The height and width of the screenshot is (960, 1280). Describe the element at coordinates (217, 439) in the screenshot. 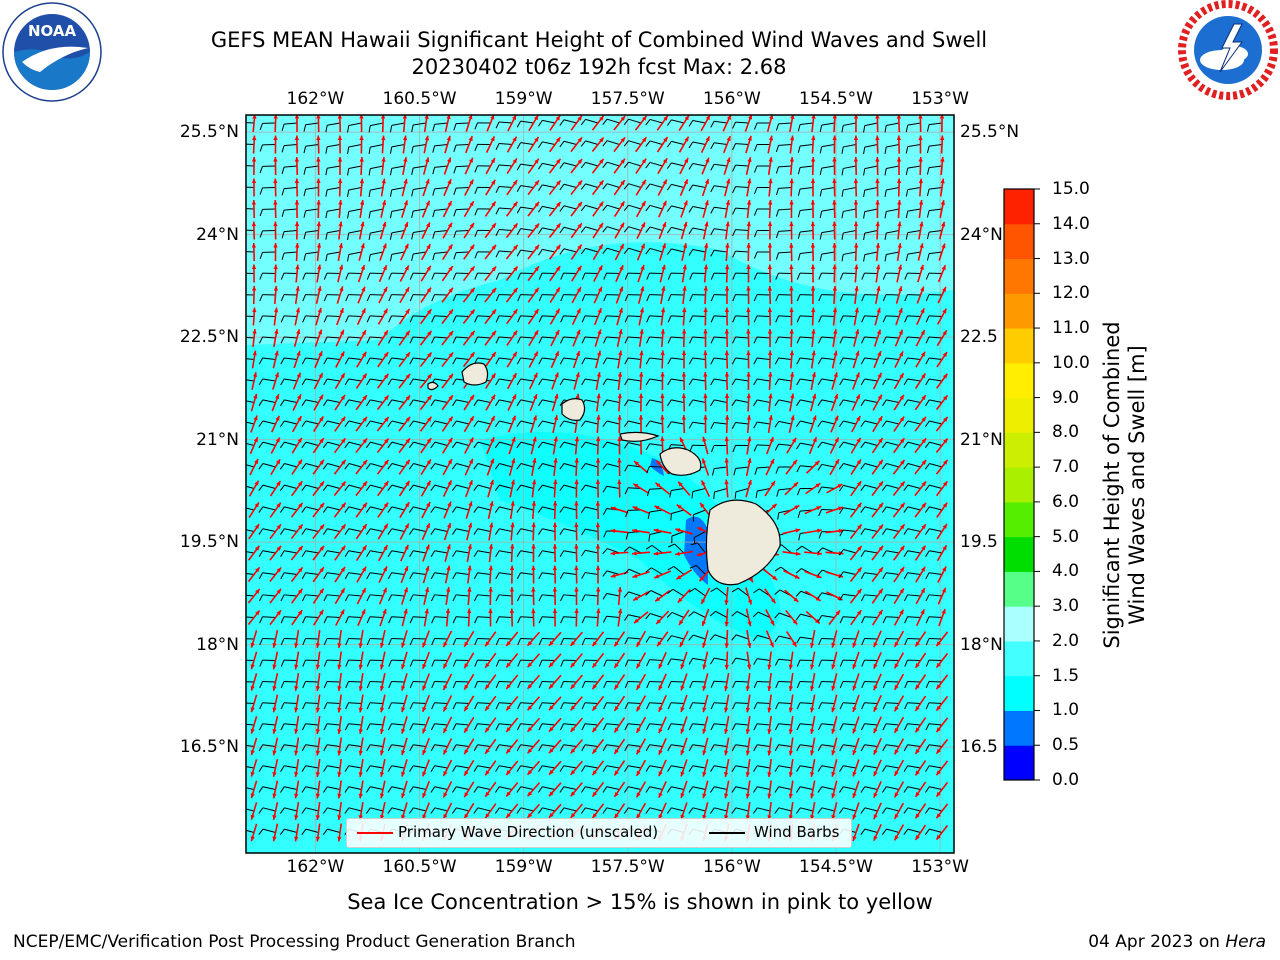

I see `lat-tick-label-left: 21°N` at that location.